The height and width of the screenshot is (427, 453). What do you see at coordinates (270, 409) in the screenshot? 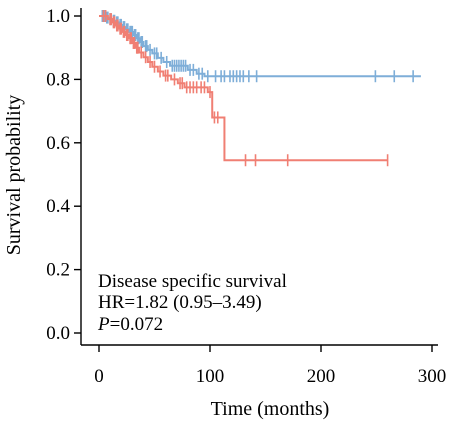
I see `x-axis-title: Time (months)` at bounding box center [270, 409].